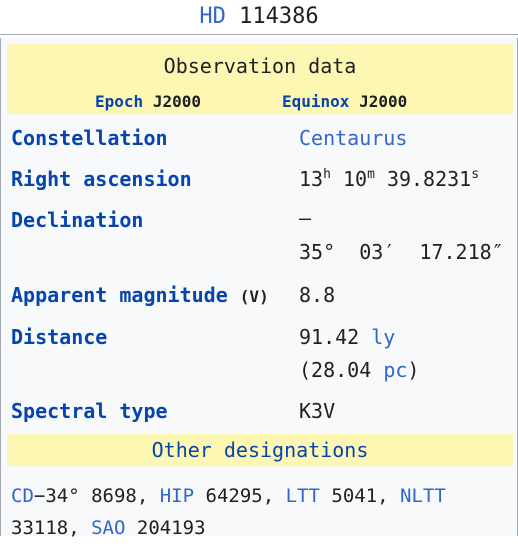  I want to click on constellation-label: Constellation, so click(89, 138).